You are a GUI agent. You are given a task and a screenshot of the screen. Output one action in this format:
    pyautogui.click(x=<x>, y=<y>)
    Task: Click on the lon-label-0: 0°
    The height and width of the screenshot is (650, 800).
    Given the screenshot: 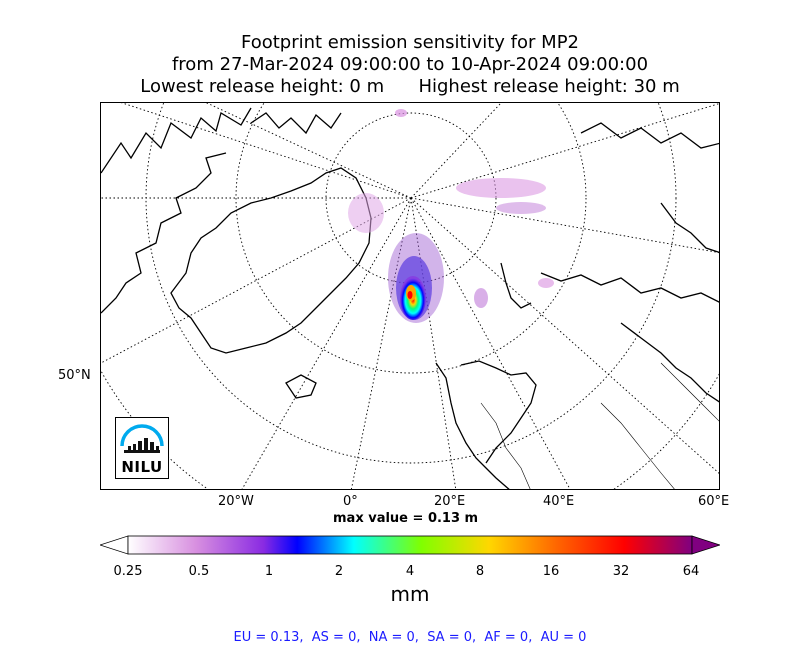 What is the action you would take?
    pyautogui.click(x=350, y=501)
    